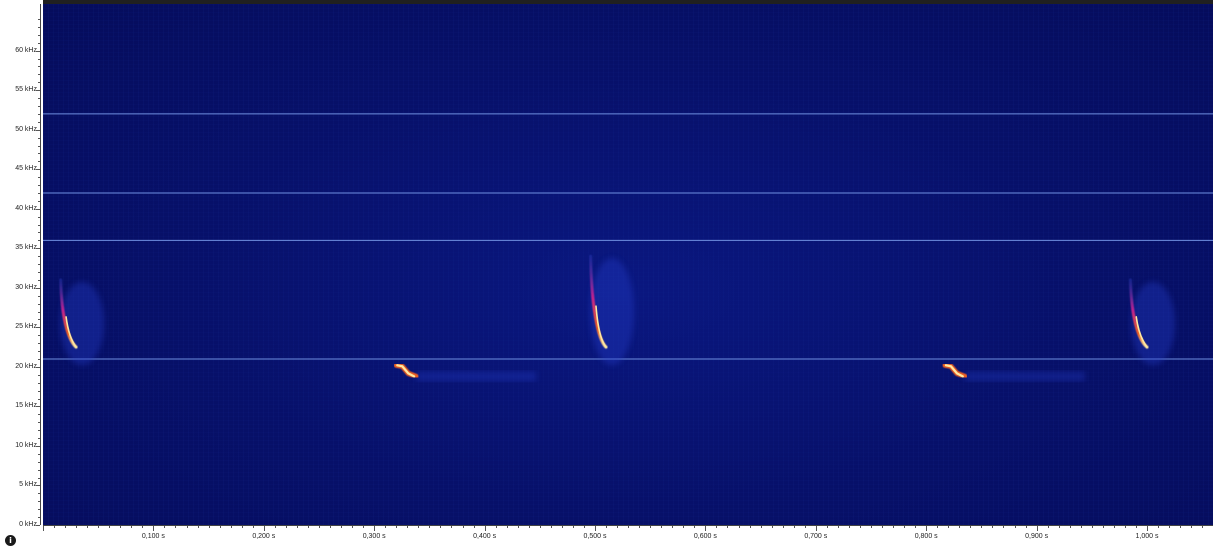  I want to click on x-axis-line, so click(628, 525).